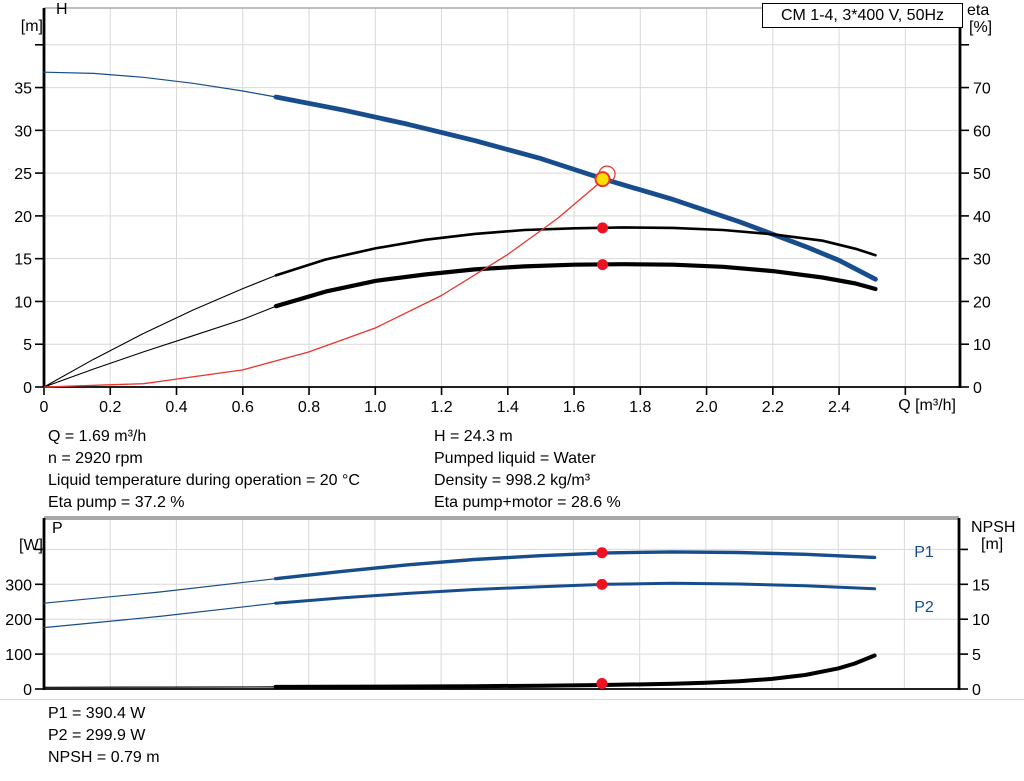 This screenshot has width=1024, height=781. What do you see at coordinates (602, 683) in the screenshot?
I see `npsh-dot` at bounding box center [602, 683].